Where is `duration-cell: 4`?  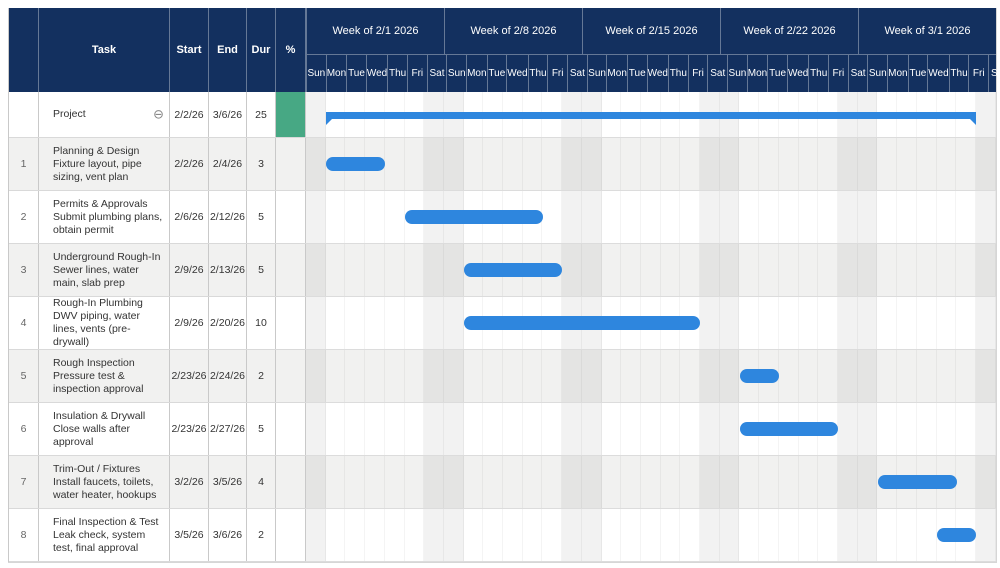 duration-cell: 4 is located at coordinates (261, 482).